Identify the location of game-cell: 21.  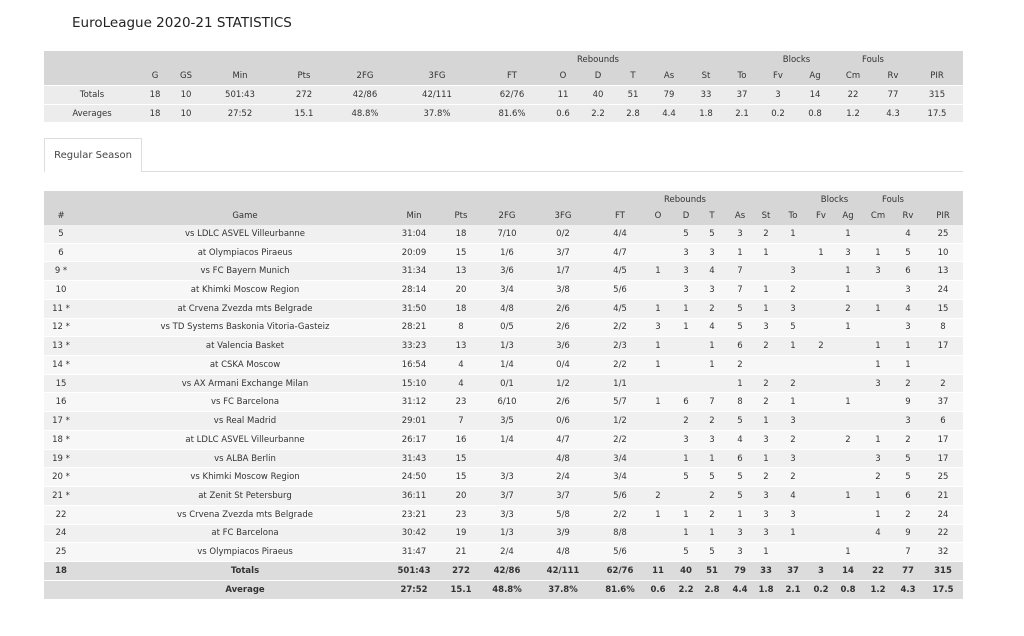
(943, 495).